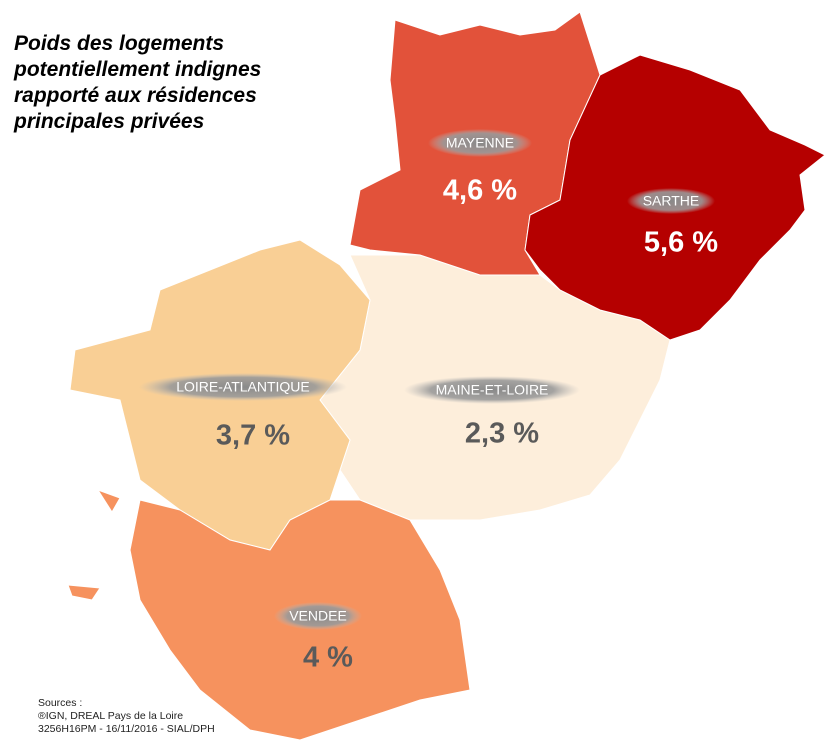  Describe the element at coordinates (135, 95) in the screenshot. I see `title-line: rapporté aux résidences` at that location.